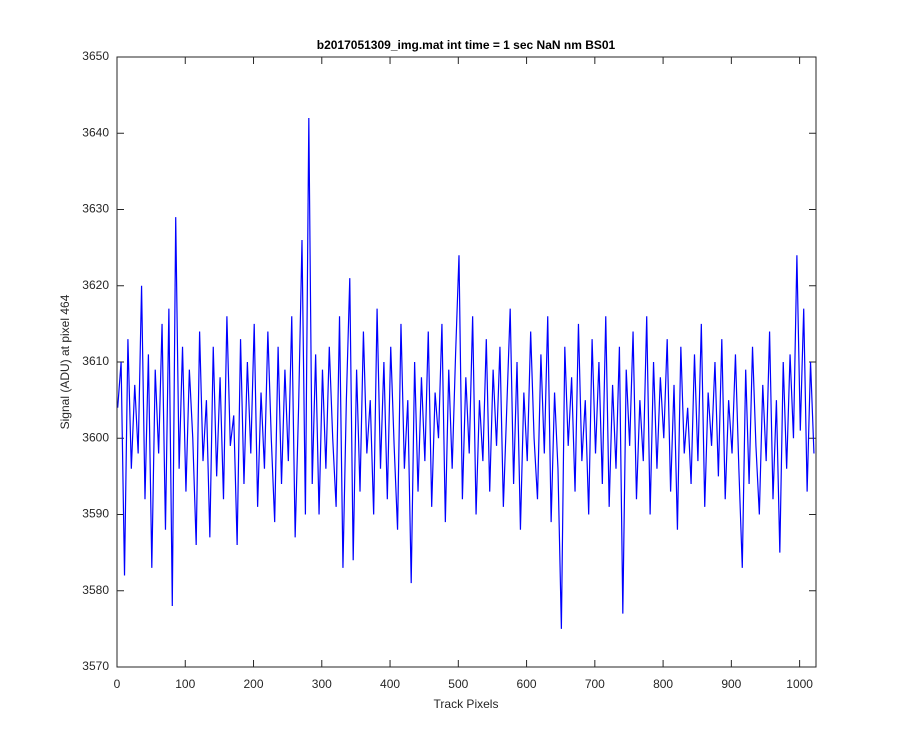 The width and height of the screenshot is (900, 750). What do you see at coordinates (322, 684) in the screenshot?
I see `x-tick-label: 300` at bounding box center [322, 684].